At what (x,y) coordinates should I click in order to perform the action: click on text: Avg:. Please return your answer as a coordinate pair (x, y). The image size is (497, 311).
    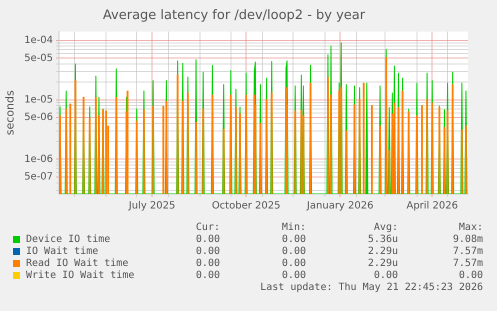
    Looking at the image, I should click on (385, 228).